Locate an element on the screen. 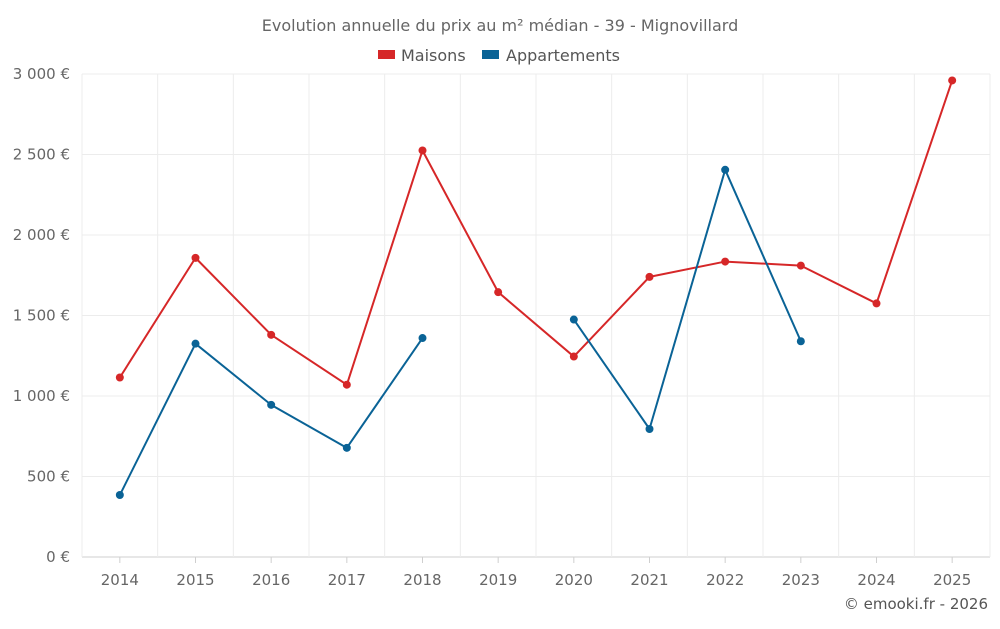  x-tick-label: 2017 is located at coordinates (347, 580).